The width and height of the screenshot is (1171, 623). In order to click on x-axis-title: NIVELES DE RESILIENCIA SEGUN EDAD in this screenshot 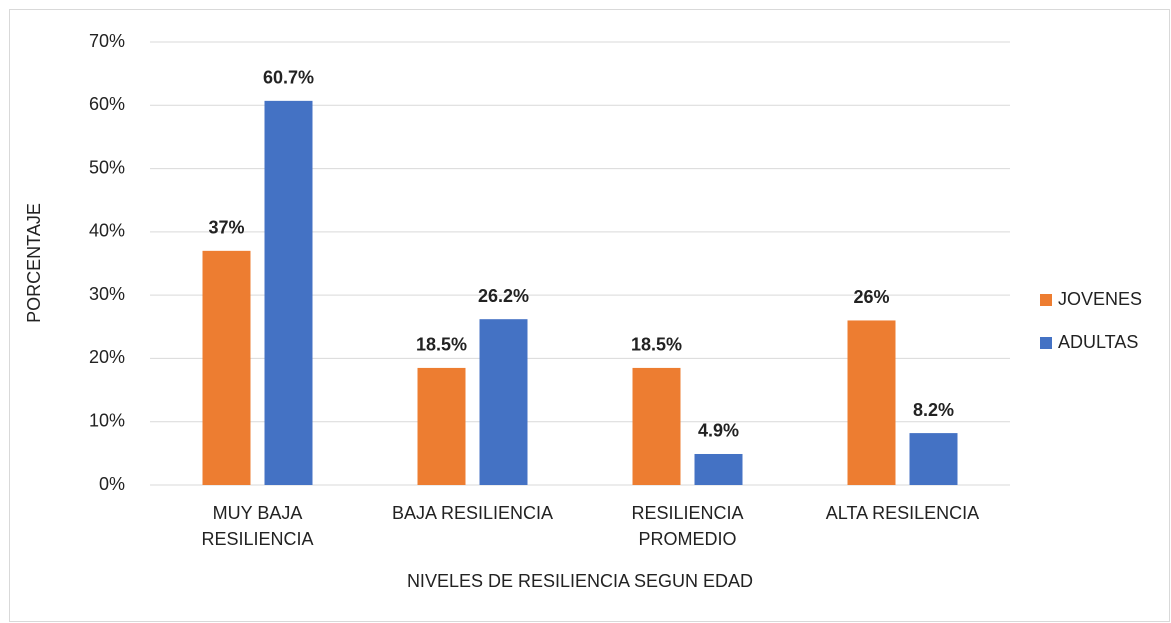, I will do `click(580, 581)`.